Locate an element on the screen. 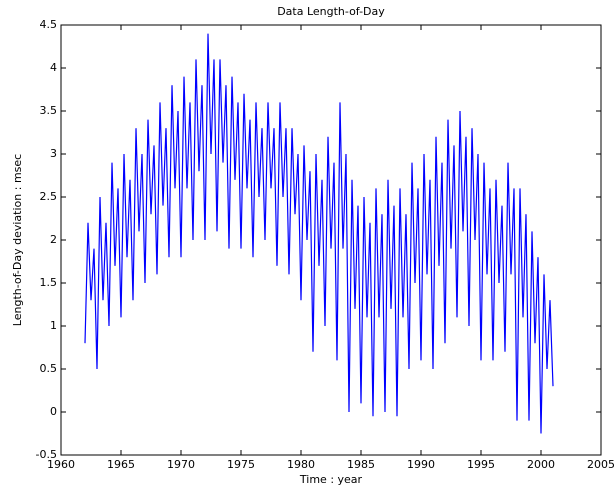 The height and width of the screenshot is (489, 614). y-tick-label: 3.5 is located at coordinates (49, 110).